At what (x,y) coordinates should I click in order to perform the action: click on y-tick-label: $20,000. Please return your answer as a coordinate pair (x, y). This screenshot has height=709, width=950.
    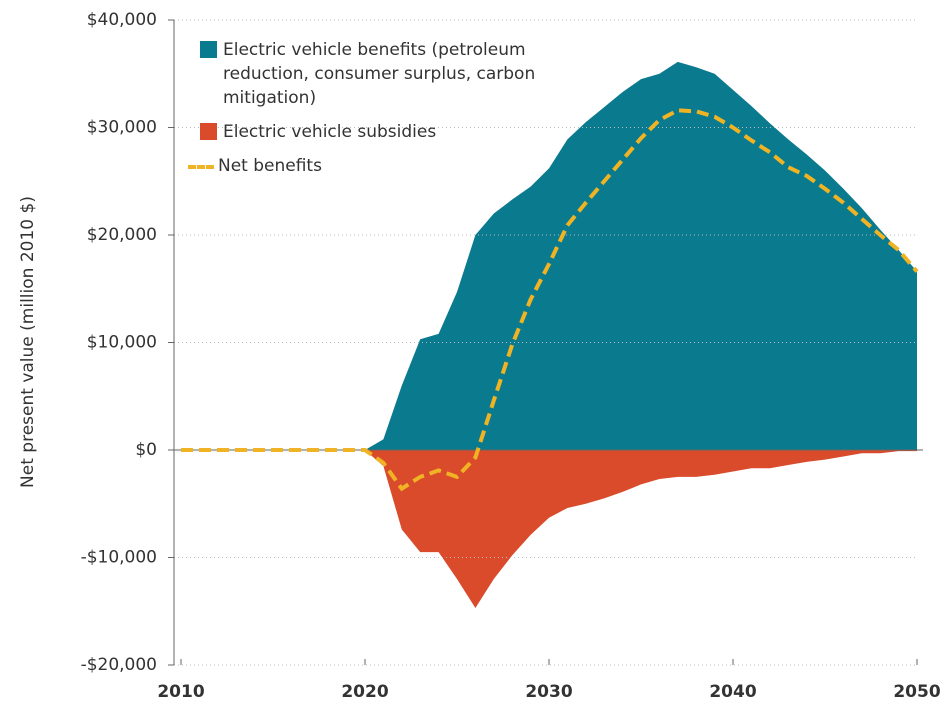
    Looking at the image, I should click on (122, 235).